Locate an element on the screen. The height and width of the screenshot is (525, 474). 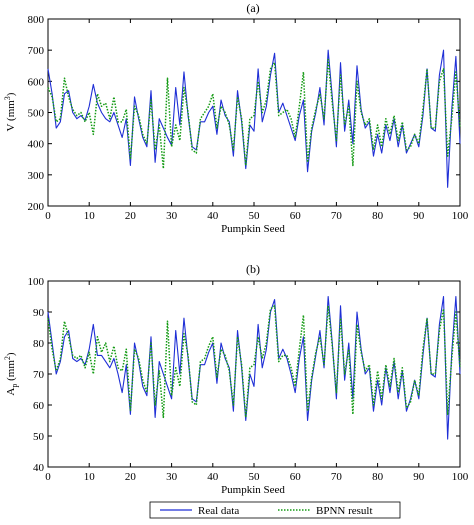
panel-b-y-axis-label-sub: p is located at coordinates (14, 386).